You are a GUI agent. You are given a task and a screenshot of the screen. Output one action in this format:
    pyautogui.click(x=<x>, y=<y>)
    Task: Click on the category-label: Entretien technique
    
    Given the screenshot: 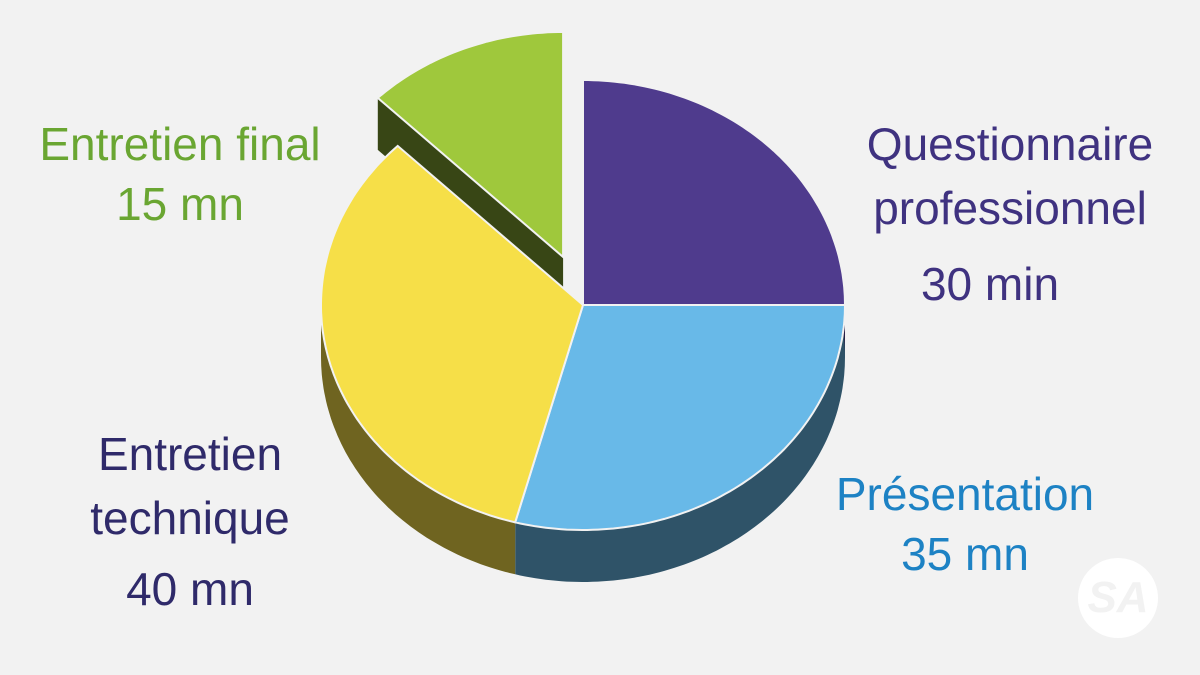 What is the action you would take?
    pyautogui.click(x=190, y=486)
    